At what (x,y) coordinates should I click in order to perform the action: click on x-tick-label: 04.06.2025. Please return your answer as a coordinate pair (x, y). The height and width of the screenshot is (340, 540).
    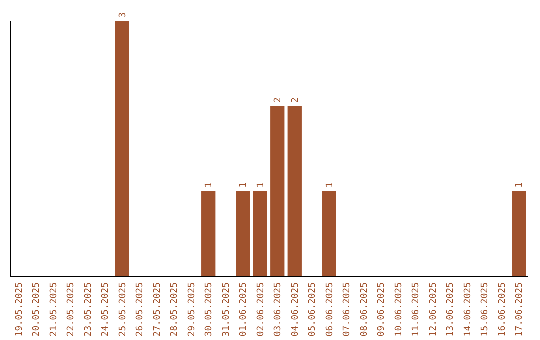
    Looking at the image, I should click on (295, 309).